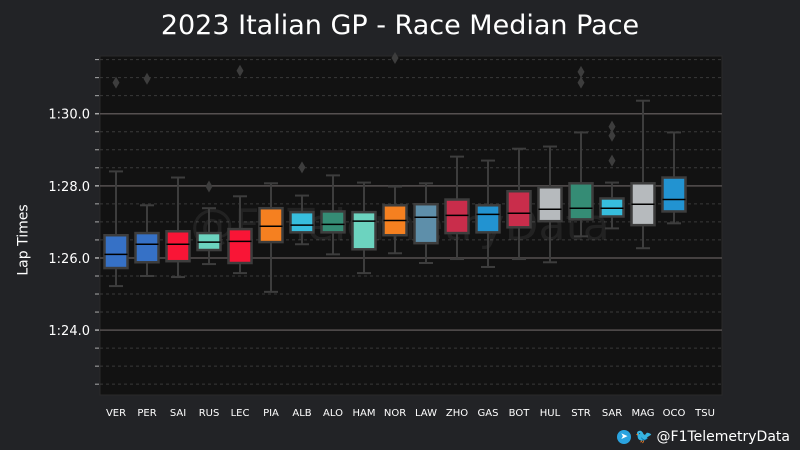 The height and width of the screenshot is (450, 800). I want to click on y-tick-label: 1:30.0, so click(69, 115).